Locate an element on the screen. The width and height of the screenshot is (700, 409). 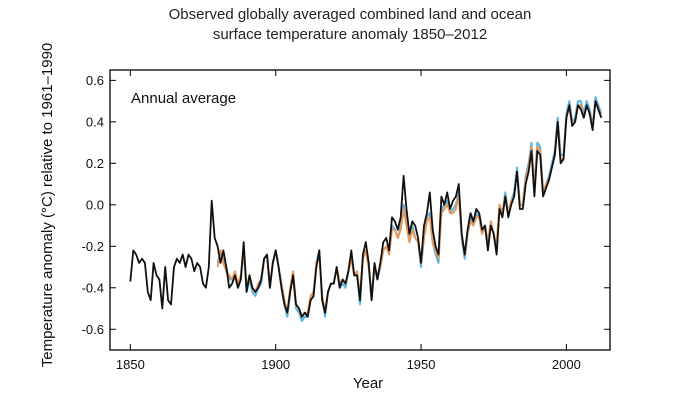
y-tick-label: 0.6 is located at coordinates (95, 80).